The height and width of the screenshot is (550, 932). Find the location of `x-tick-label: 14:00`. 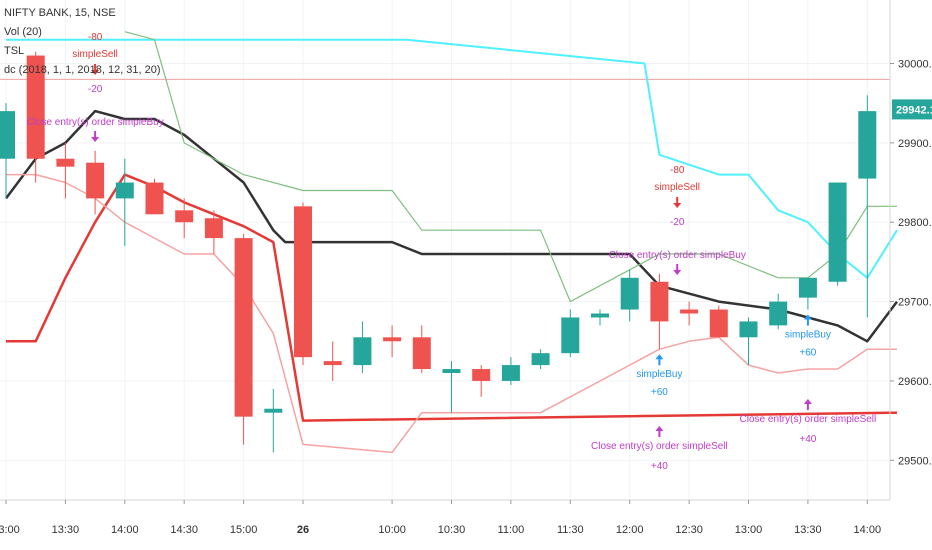

x-tick-label: 14:00 is located at coordinates (868, 530).